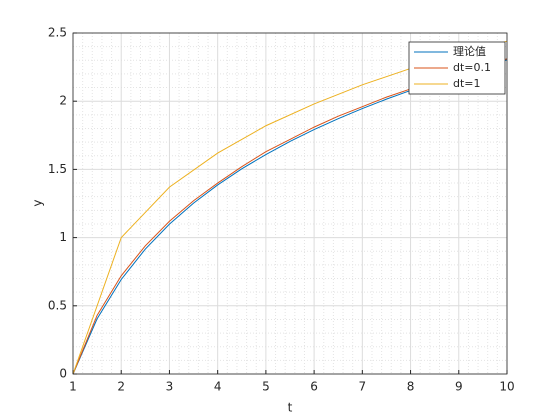  What do you see at coordinates (363, 387) in the screenshot?
I see `x-tick-label: 7` at bounding box center [363, 387].